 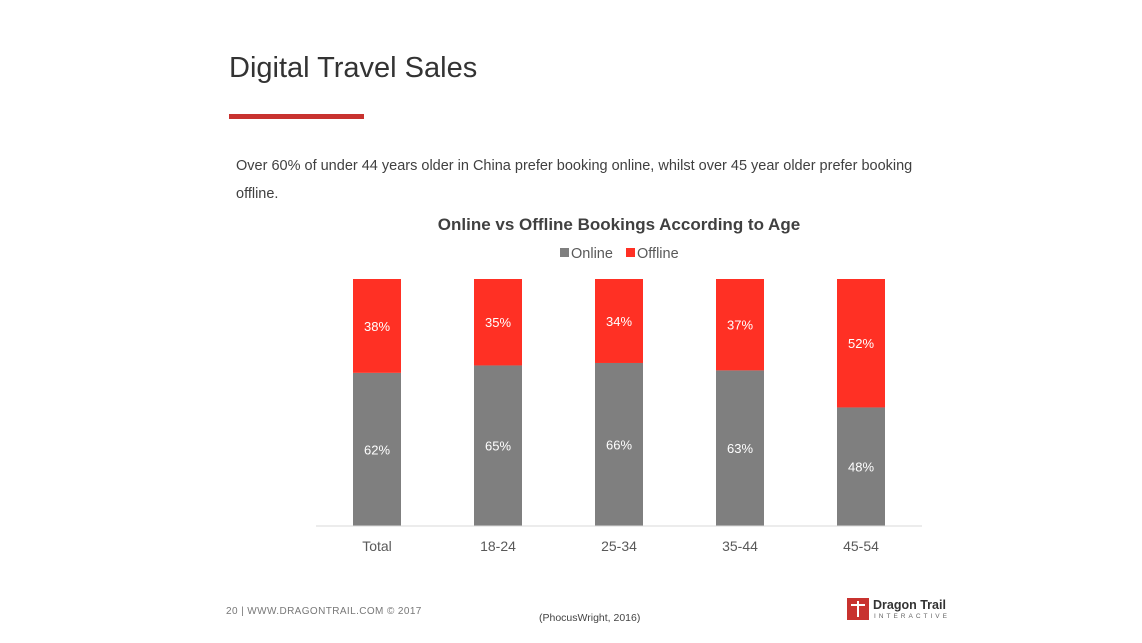 I want to click on x-tick-label: 25-34, so click(x=619, y=546).